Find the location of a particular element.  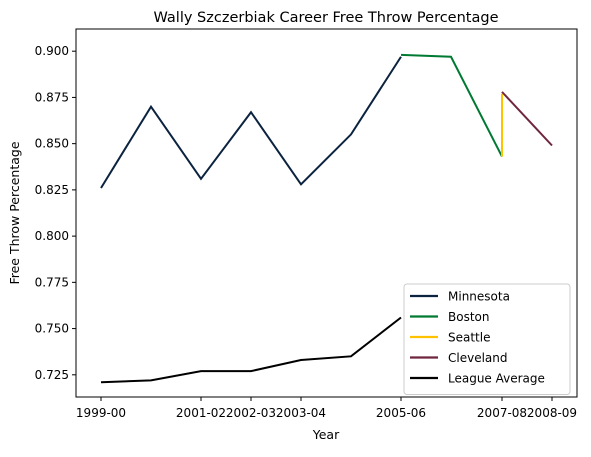

x-tick-label: 2001-02 is located at coordinates (201, 413).